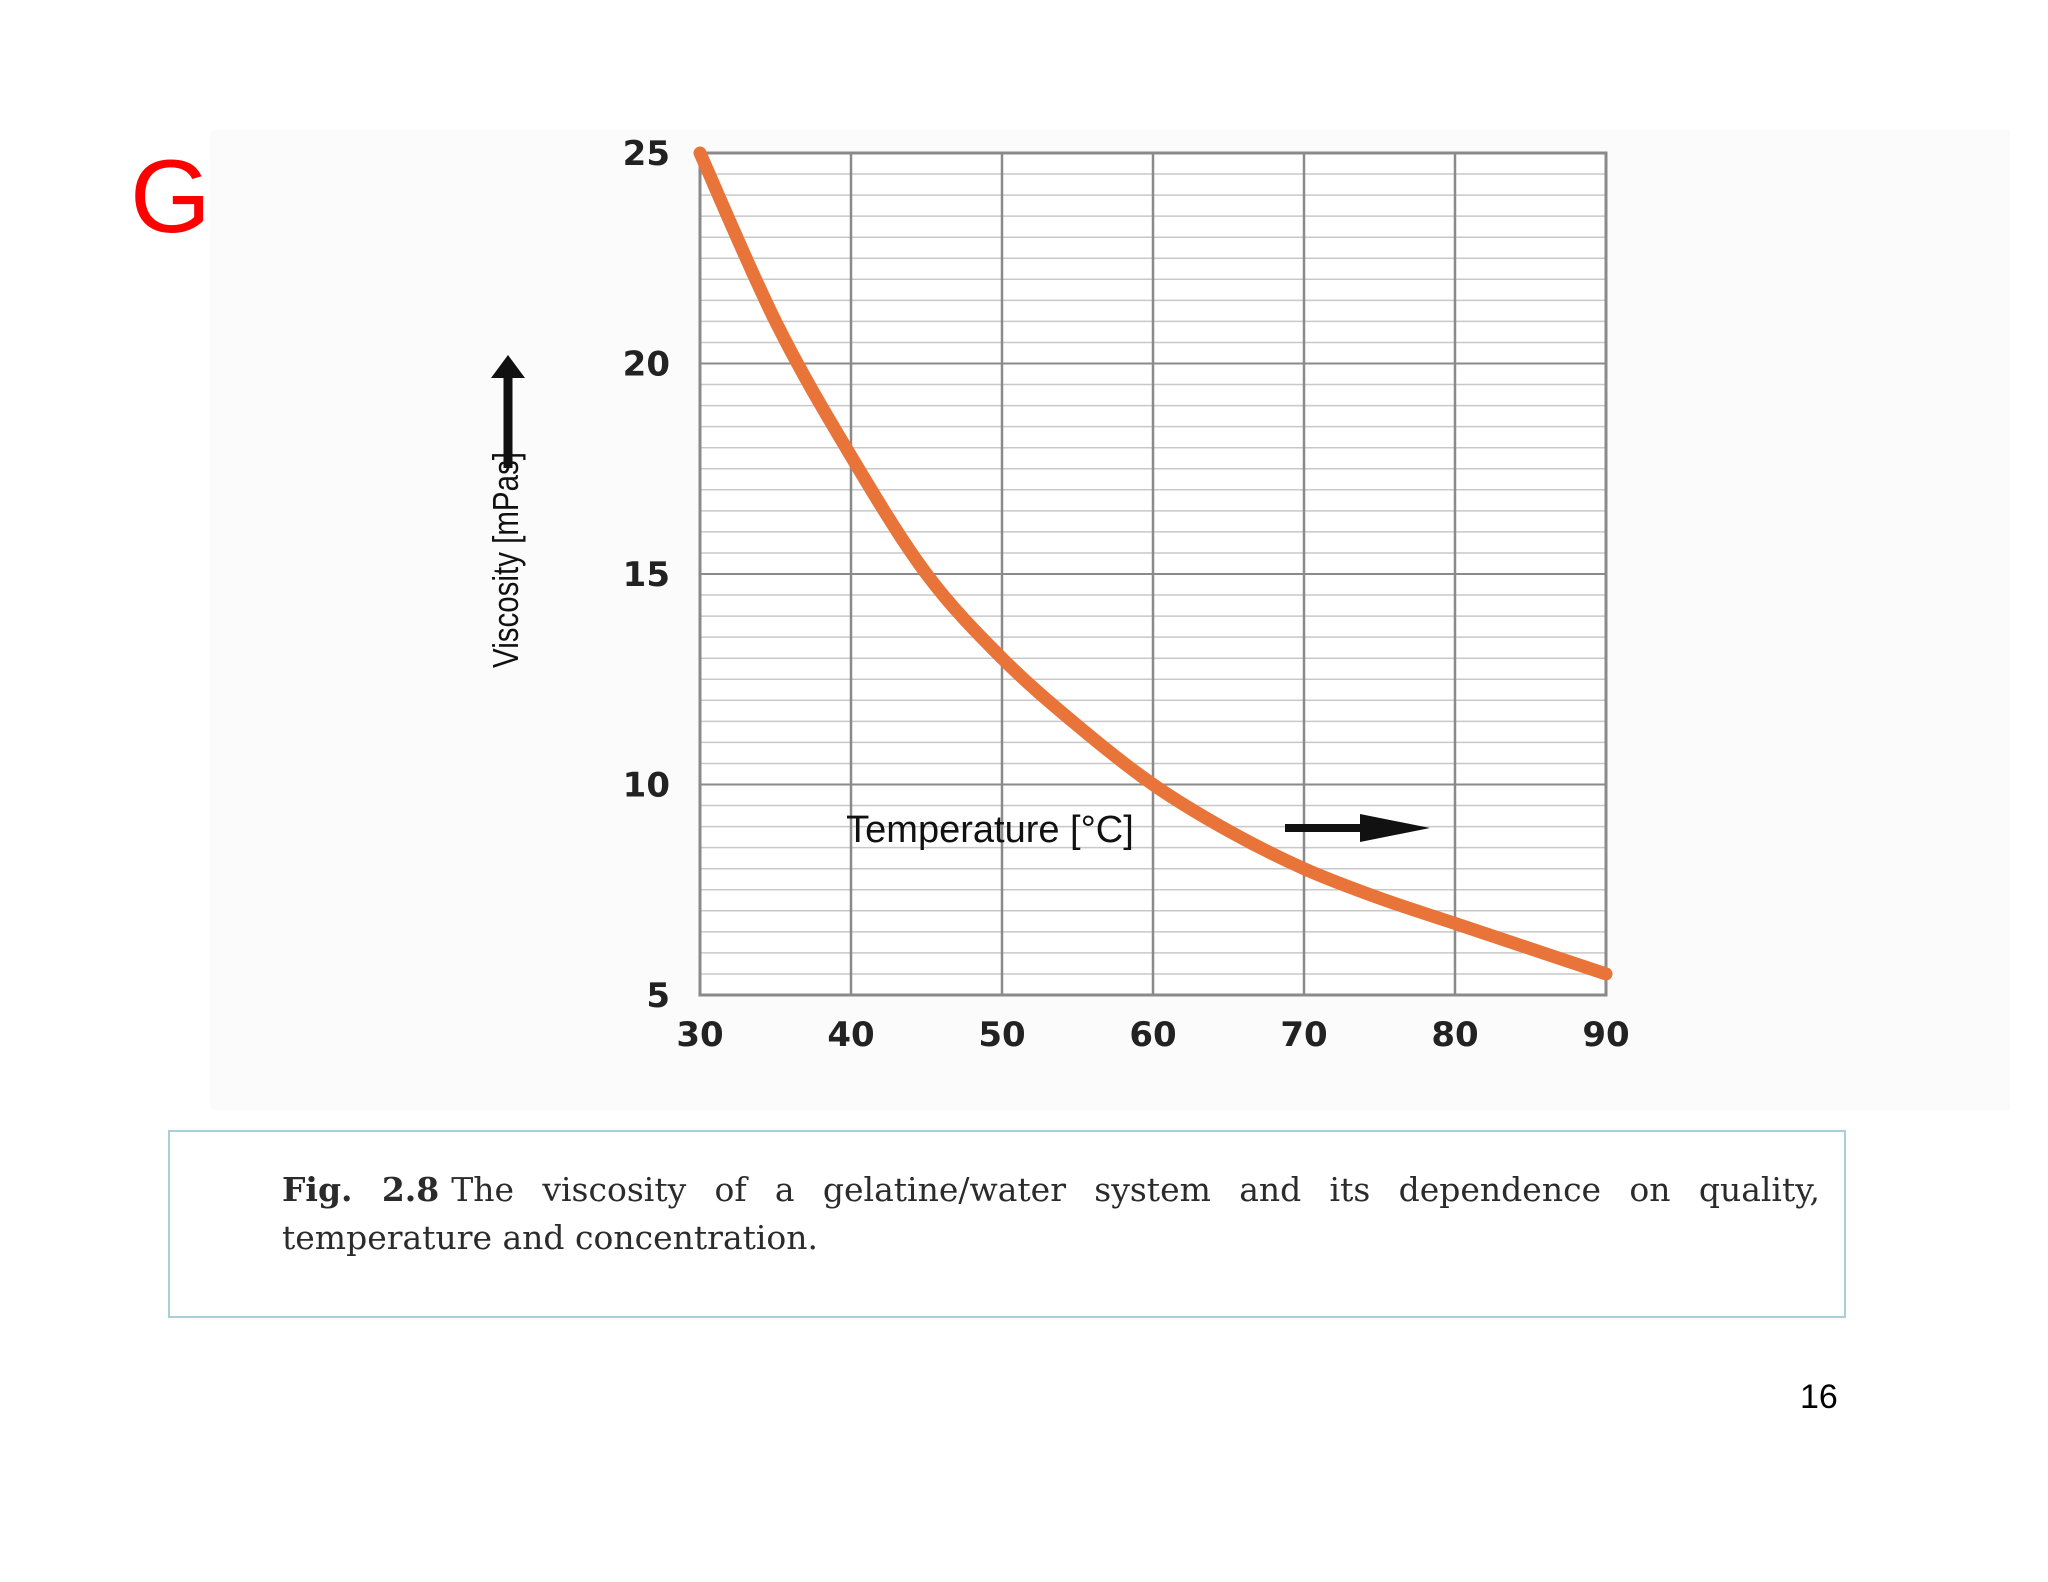 The image size is (2048, 1582). I want to click on y-tick-label: 15, so click(646, 575).